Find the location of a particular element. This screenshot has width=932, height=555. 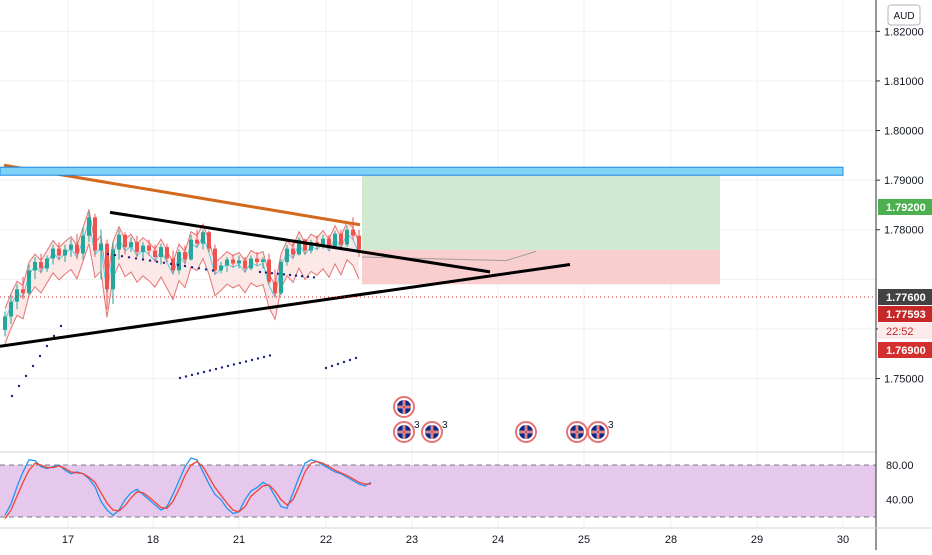

entry-badge: 1.77593 is located at coordinates (905, 314).